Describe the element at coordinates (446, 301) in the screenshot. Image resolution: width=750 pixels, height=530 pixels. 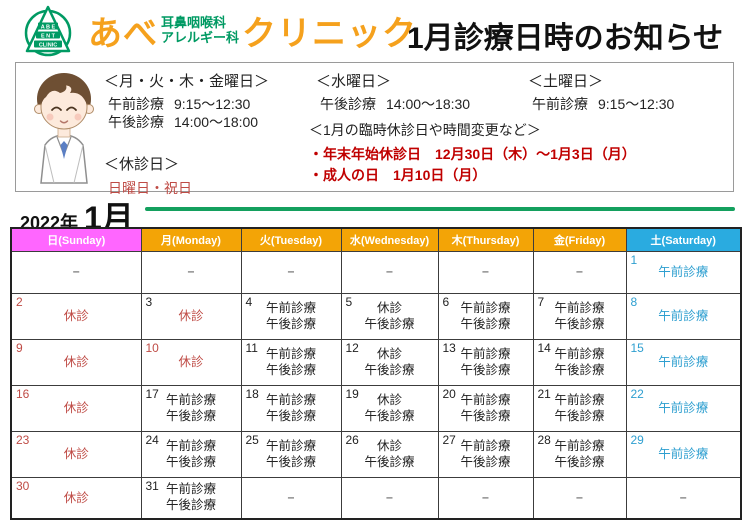
I see `date-number: 6` at that location.